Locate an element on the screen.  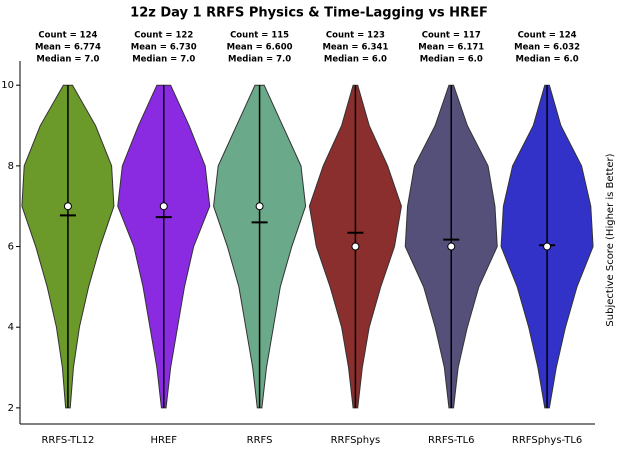
stat-annotation: Count = 115 is located at coordinates (259, 36).